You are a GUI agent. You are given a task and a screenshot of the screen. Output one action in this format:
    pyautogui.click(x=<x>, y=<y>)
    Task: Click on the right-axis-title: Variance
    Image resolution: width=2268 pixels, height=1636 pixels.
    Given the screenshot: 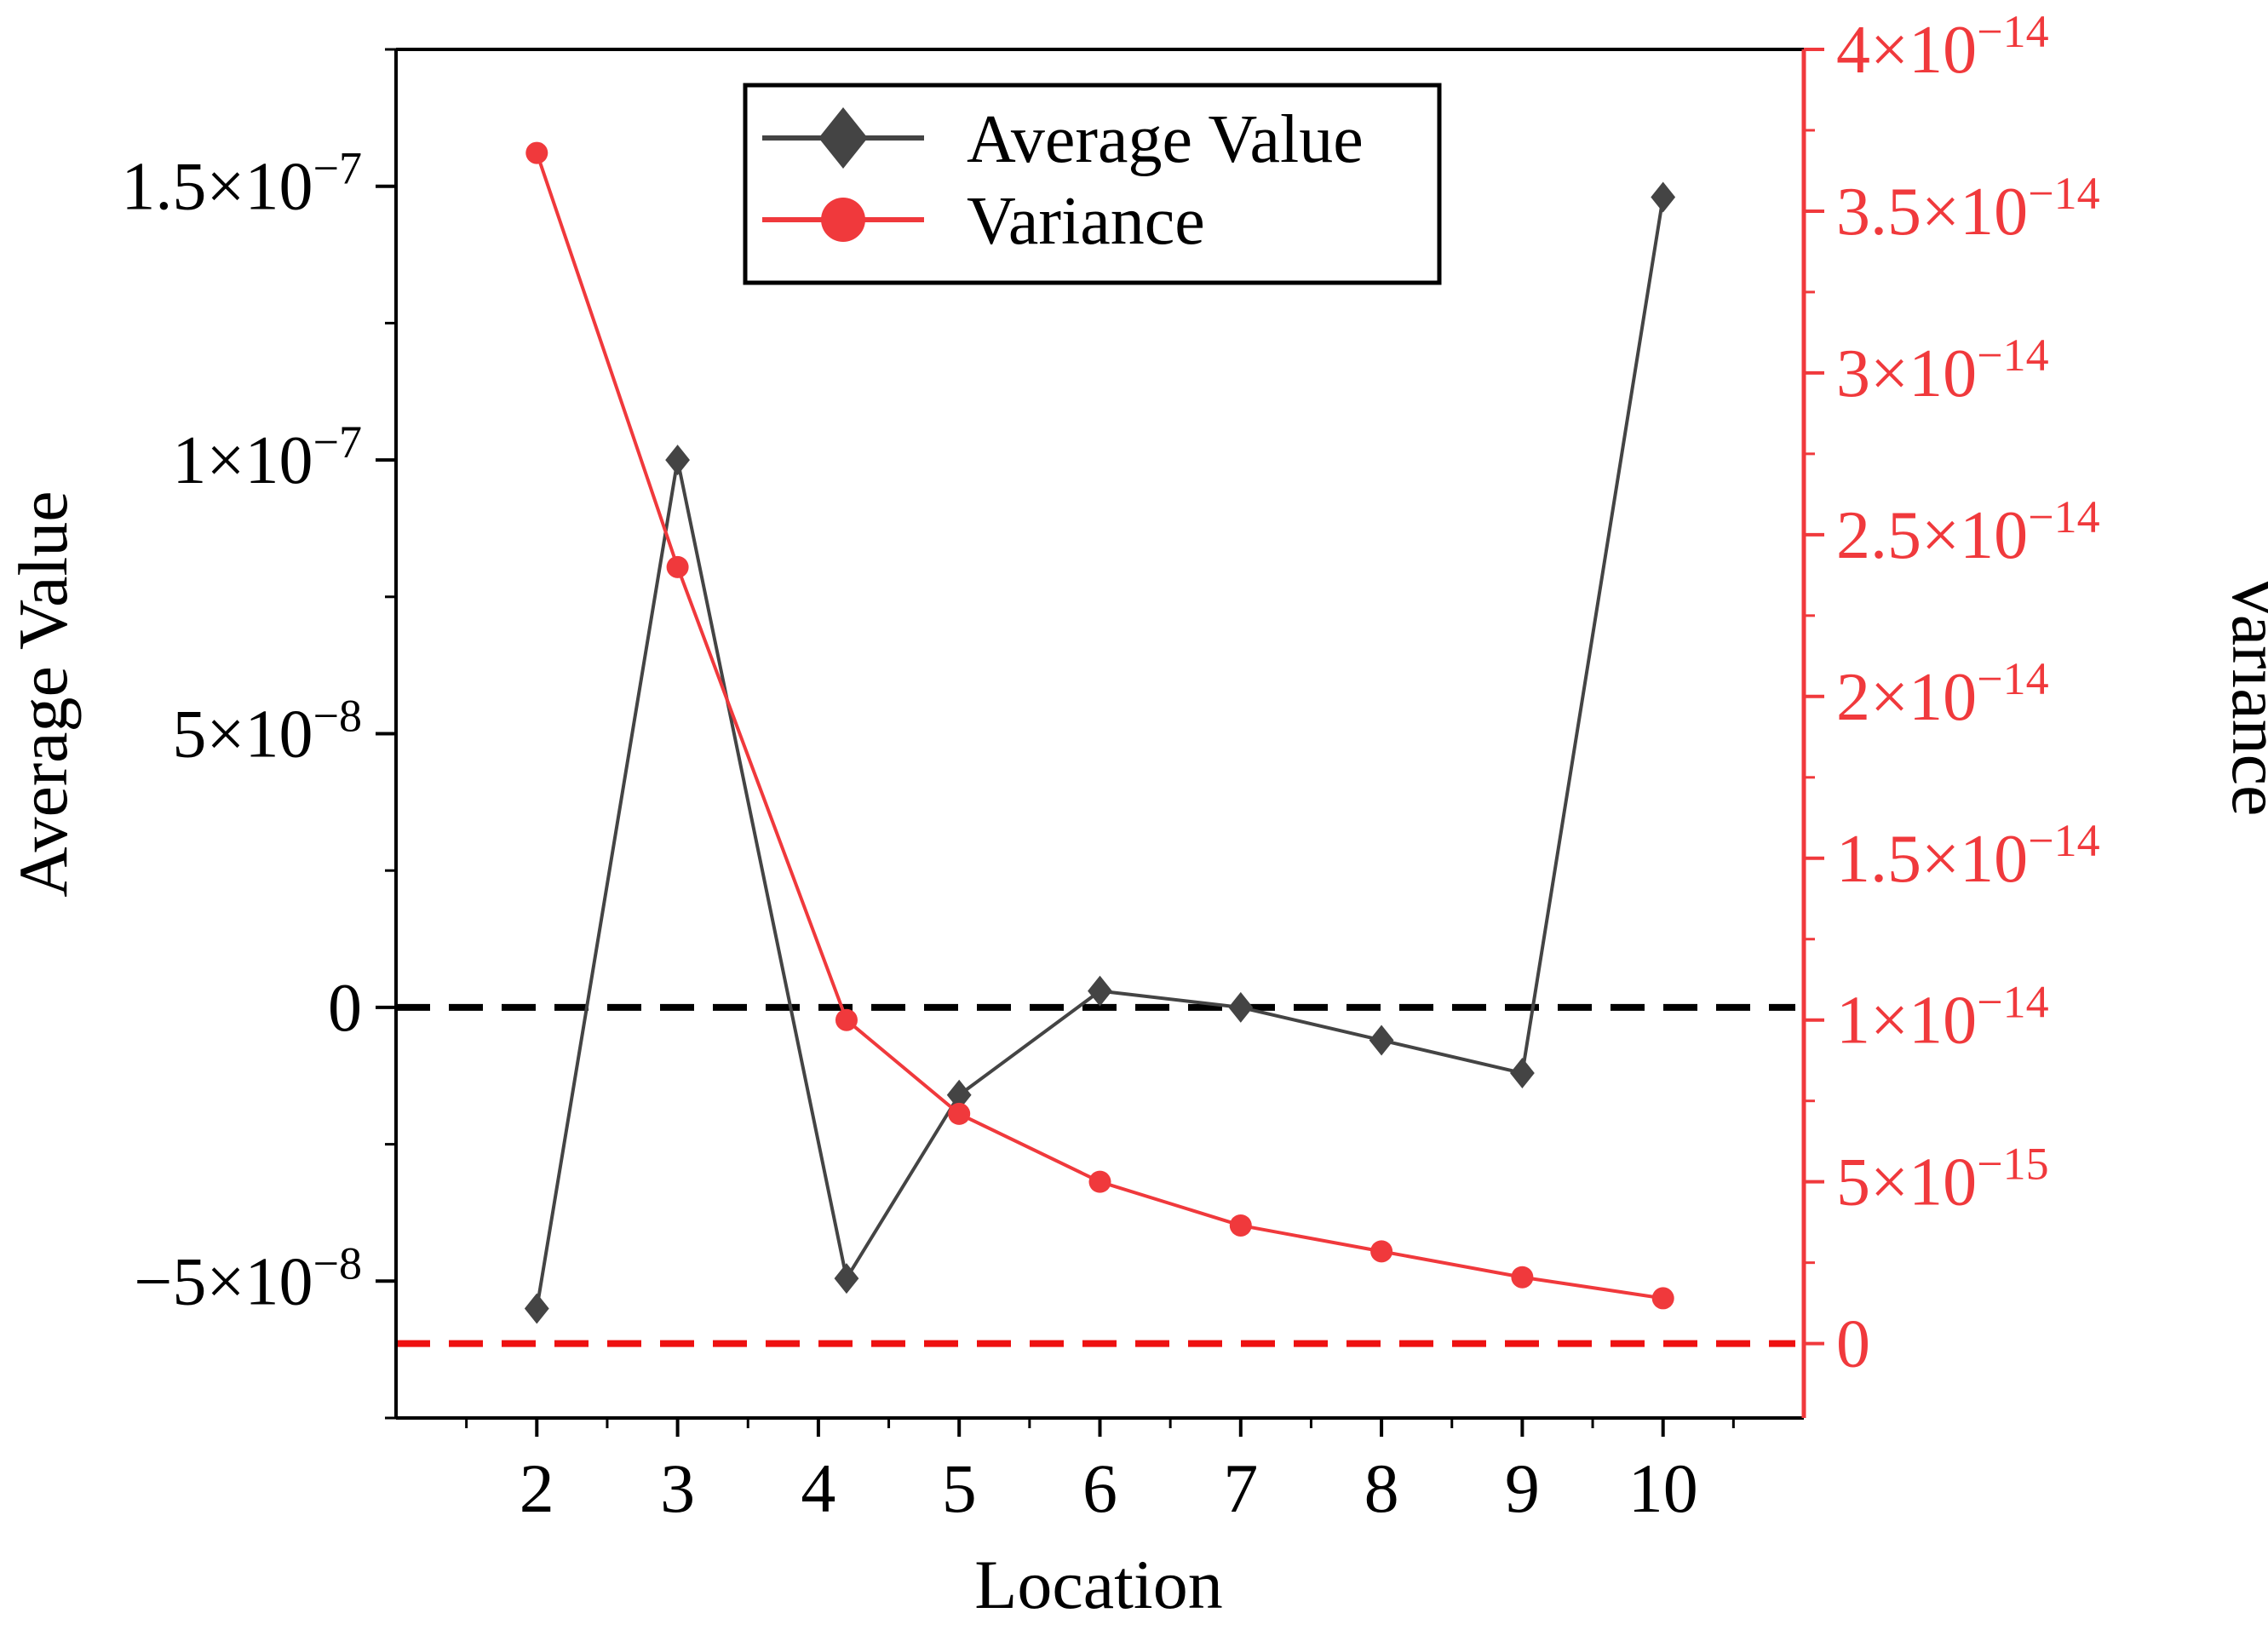 What is the action you would take?
    pyautogui.click(x=2243, y=694)
    